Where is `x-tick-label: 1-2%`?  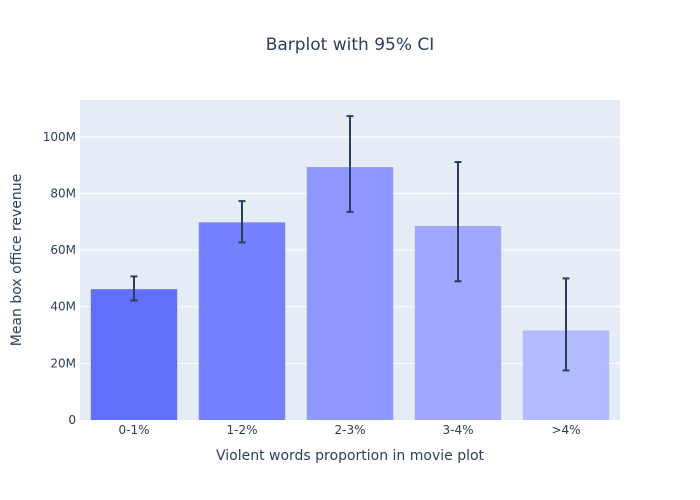 x-tick-label: 1-2% is located at coordinates (241, 430).